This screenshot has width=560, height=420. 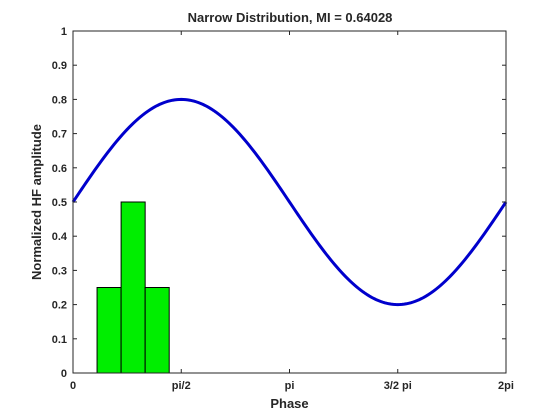 What do you see at coordinates (59, 66) in the screenshot?
I see `y-tick-label-9: 0.9` at bounding box center [59, 66].